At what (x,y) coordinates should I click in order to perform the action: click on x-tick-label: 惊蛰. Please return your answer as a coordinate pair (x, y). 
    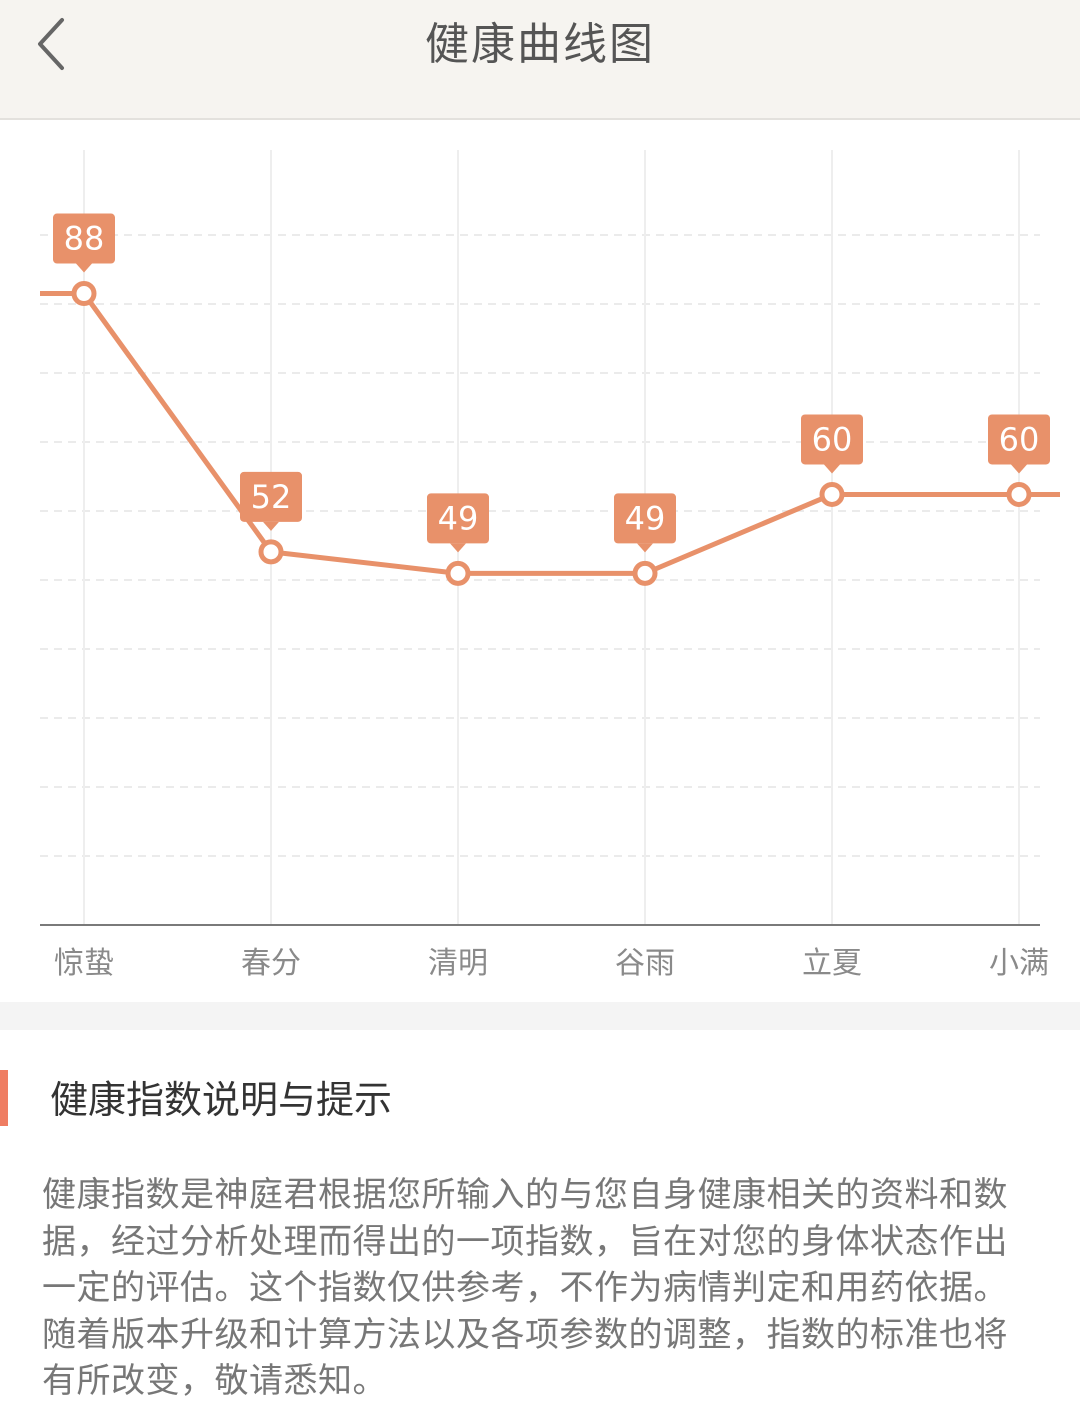
    Looking at the image, I should click on (84, 963).